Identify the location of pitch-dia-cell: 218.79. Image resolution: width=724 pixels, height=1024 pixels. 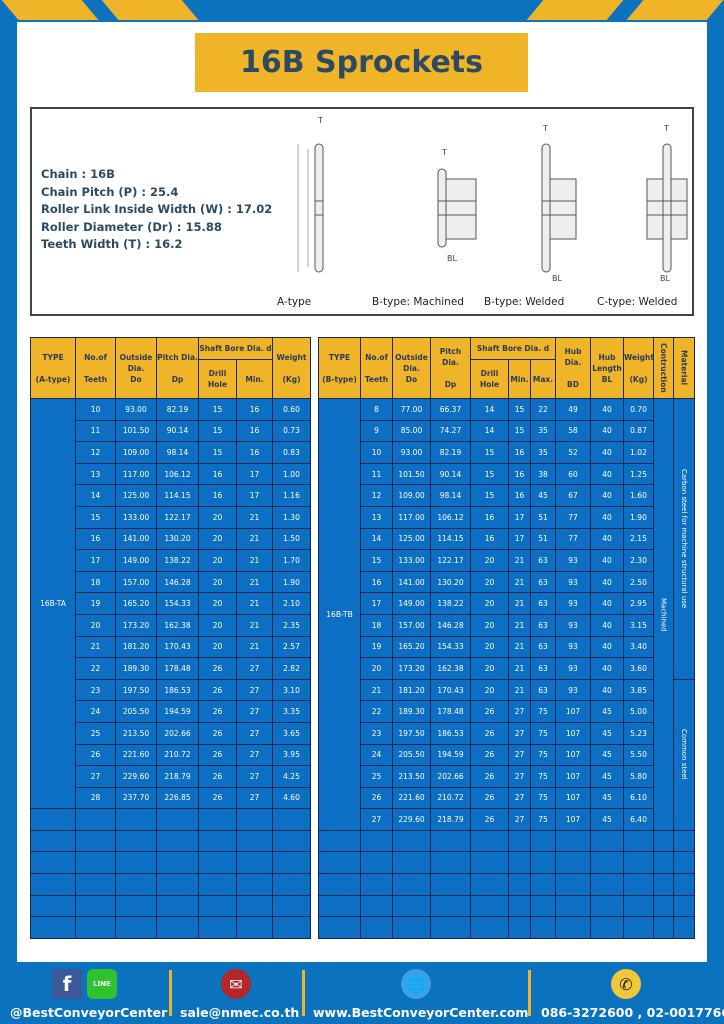
(177, 776).